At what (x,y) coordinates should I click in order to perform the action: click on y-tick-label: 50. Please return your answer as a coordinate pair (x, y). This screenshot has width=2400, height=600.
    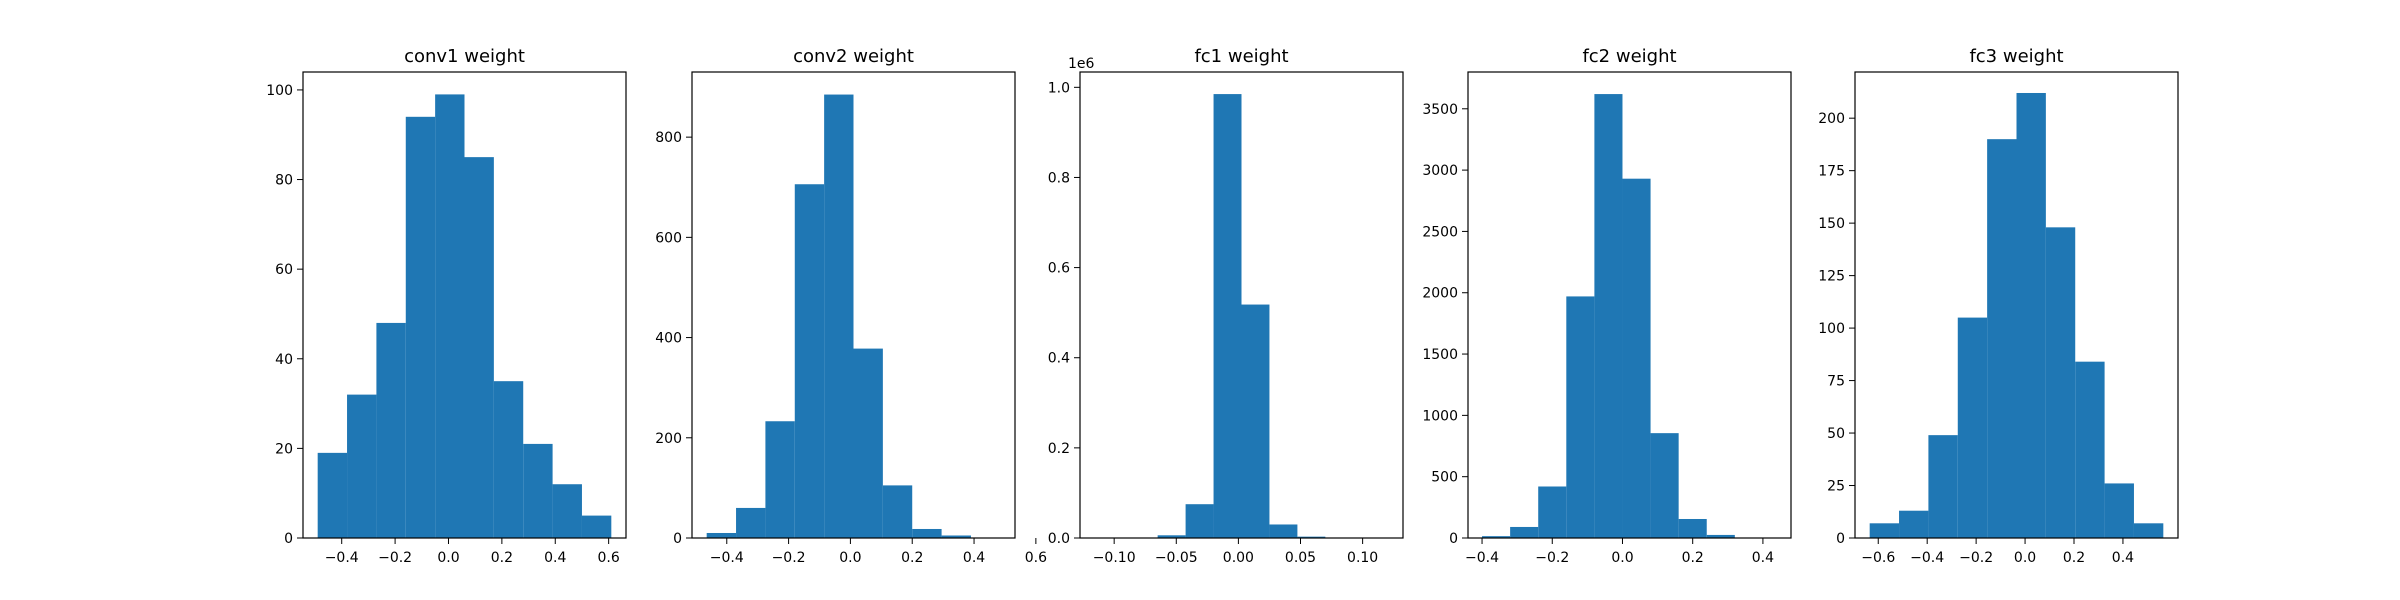
    Looking at the image, I should click on (1836, 434).